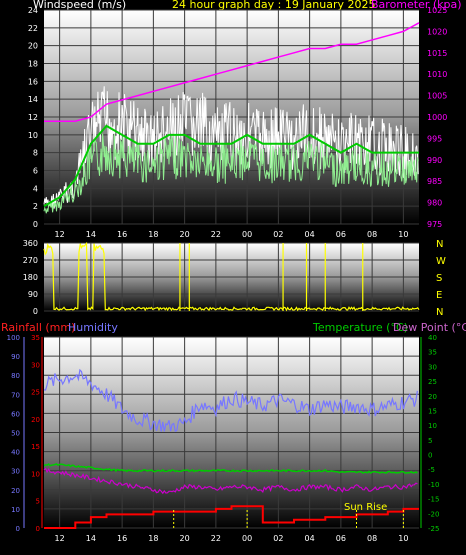 The image size is (466, 555). What do you see at coordinates (35, 188) in the screenshot?
I see `wind-tick-label: 4` at bounding box center [35, 188].